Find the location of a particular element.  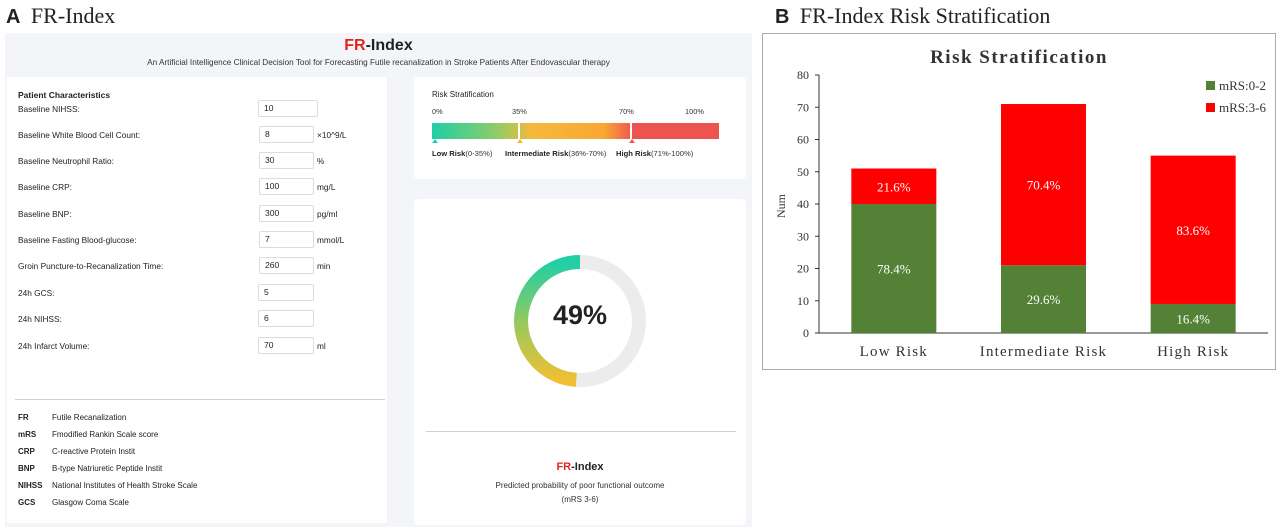

y-tick-label: 10 is located at coordinates (803, 301).